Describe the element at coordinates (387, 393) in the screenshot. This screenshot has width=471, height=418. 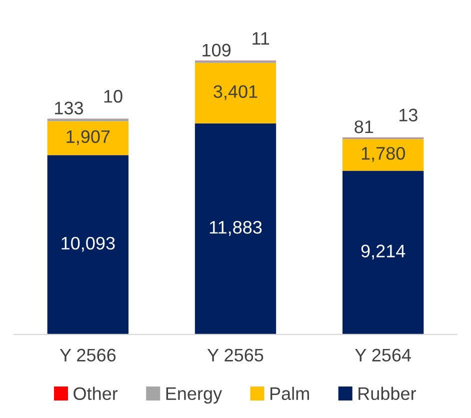
I see `legend-label: Rubber` at that location.